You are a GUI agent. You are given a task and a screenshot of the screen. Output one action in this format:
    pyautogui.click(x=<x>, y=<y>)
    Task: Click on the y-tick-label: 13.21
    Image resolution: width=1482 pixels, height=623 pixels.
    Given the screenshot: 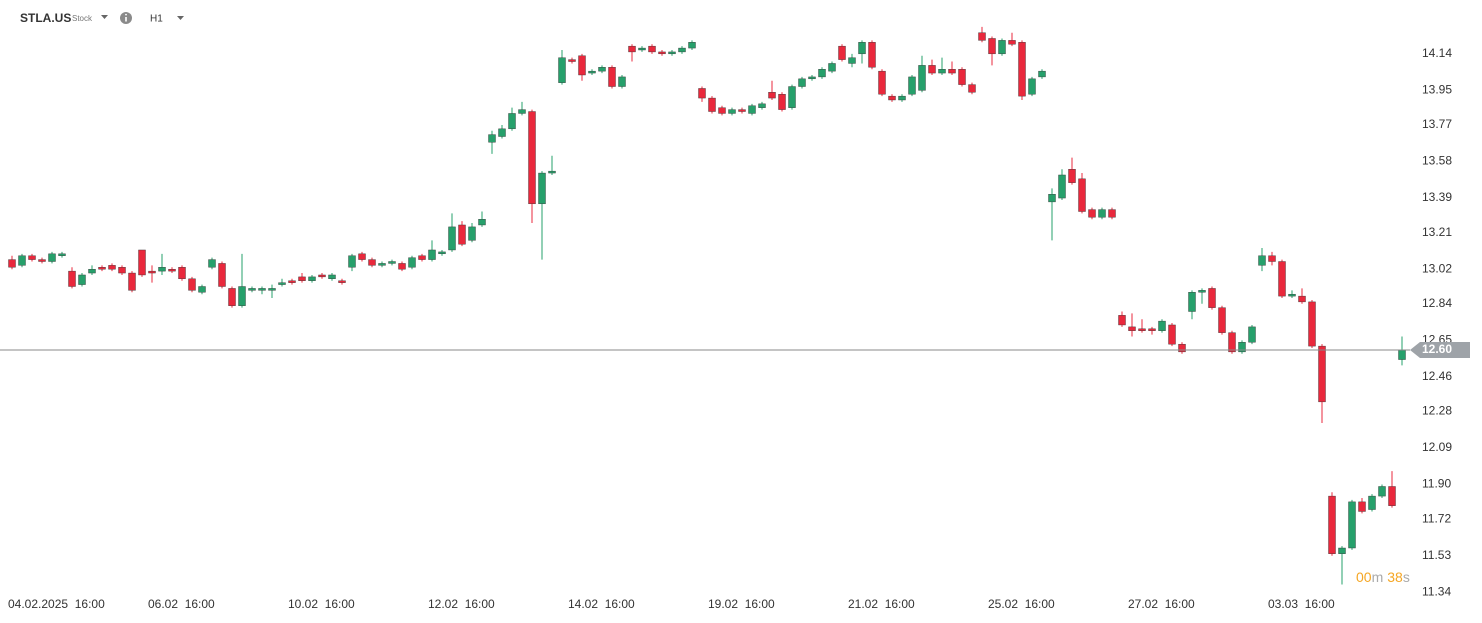 What is the action you would take?
    pyautogui.click(x=1437, y=232)
    